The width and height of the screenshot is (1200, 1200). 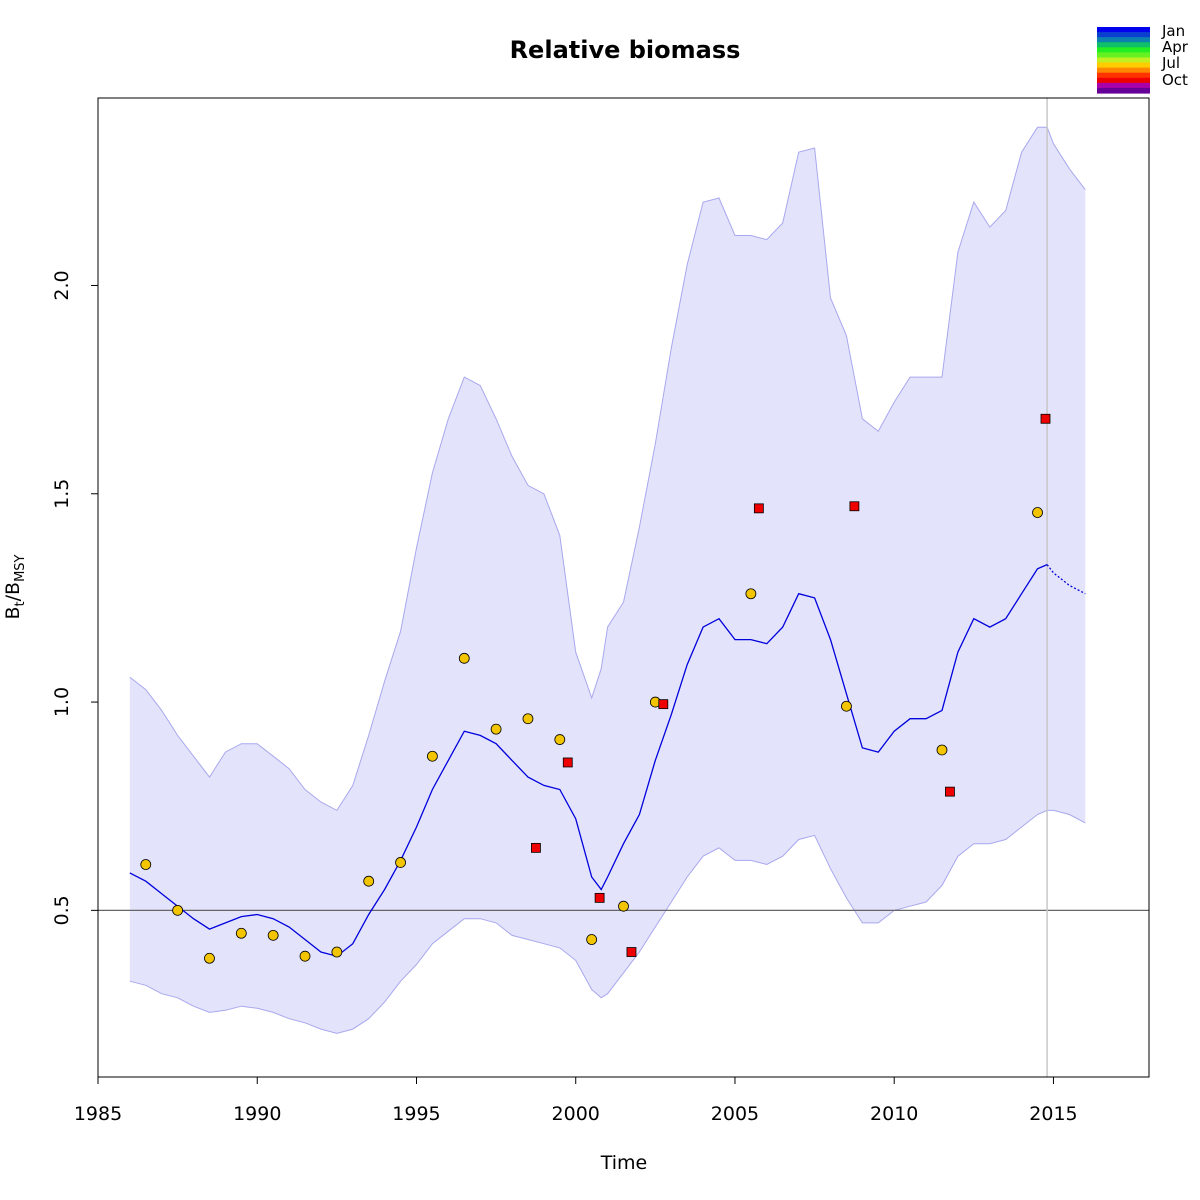 I want to click on svg-text: Bt/BMSY, so click(x=15, y=586).